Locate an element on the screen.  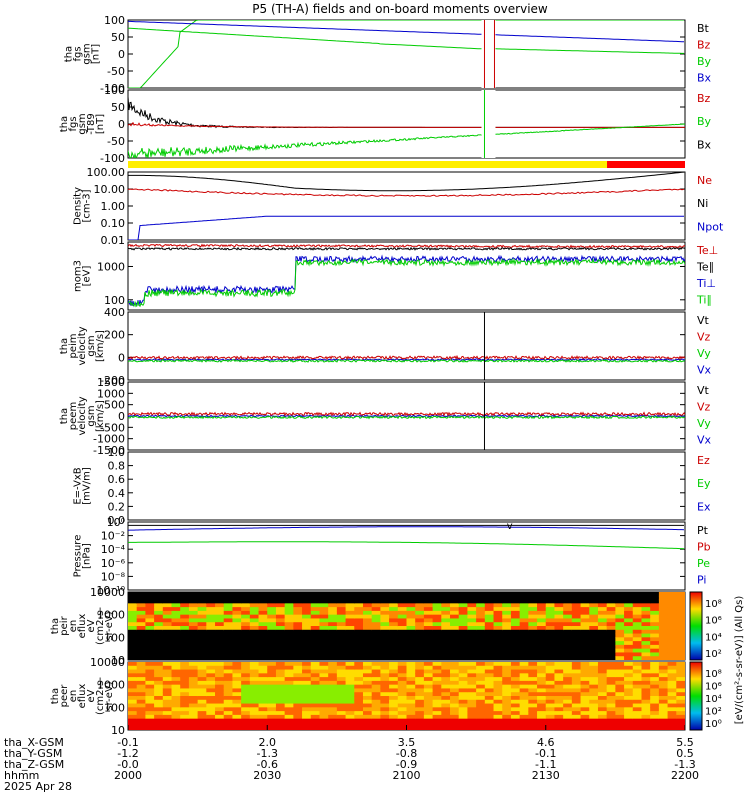
y-label-line: fgs is located at coordinates (78, 53).